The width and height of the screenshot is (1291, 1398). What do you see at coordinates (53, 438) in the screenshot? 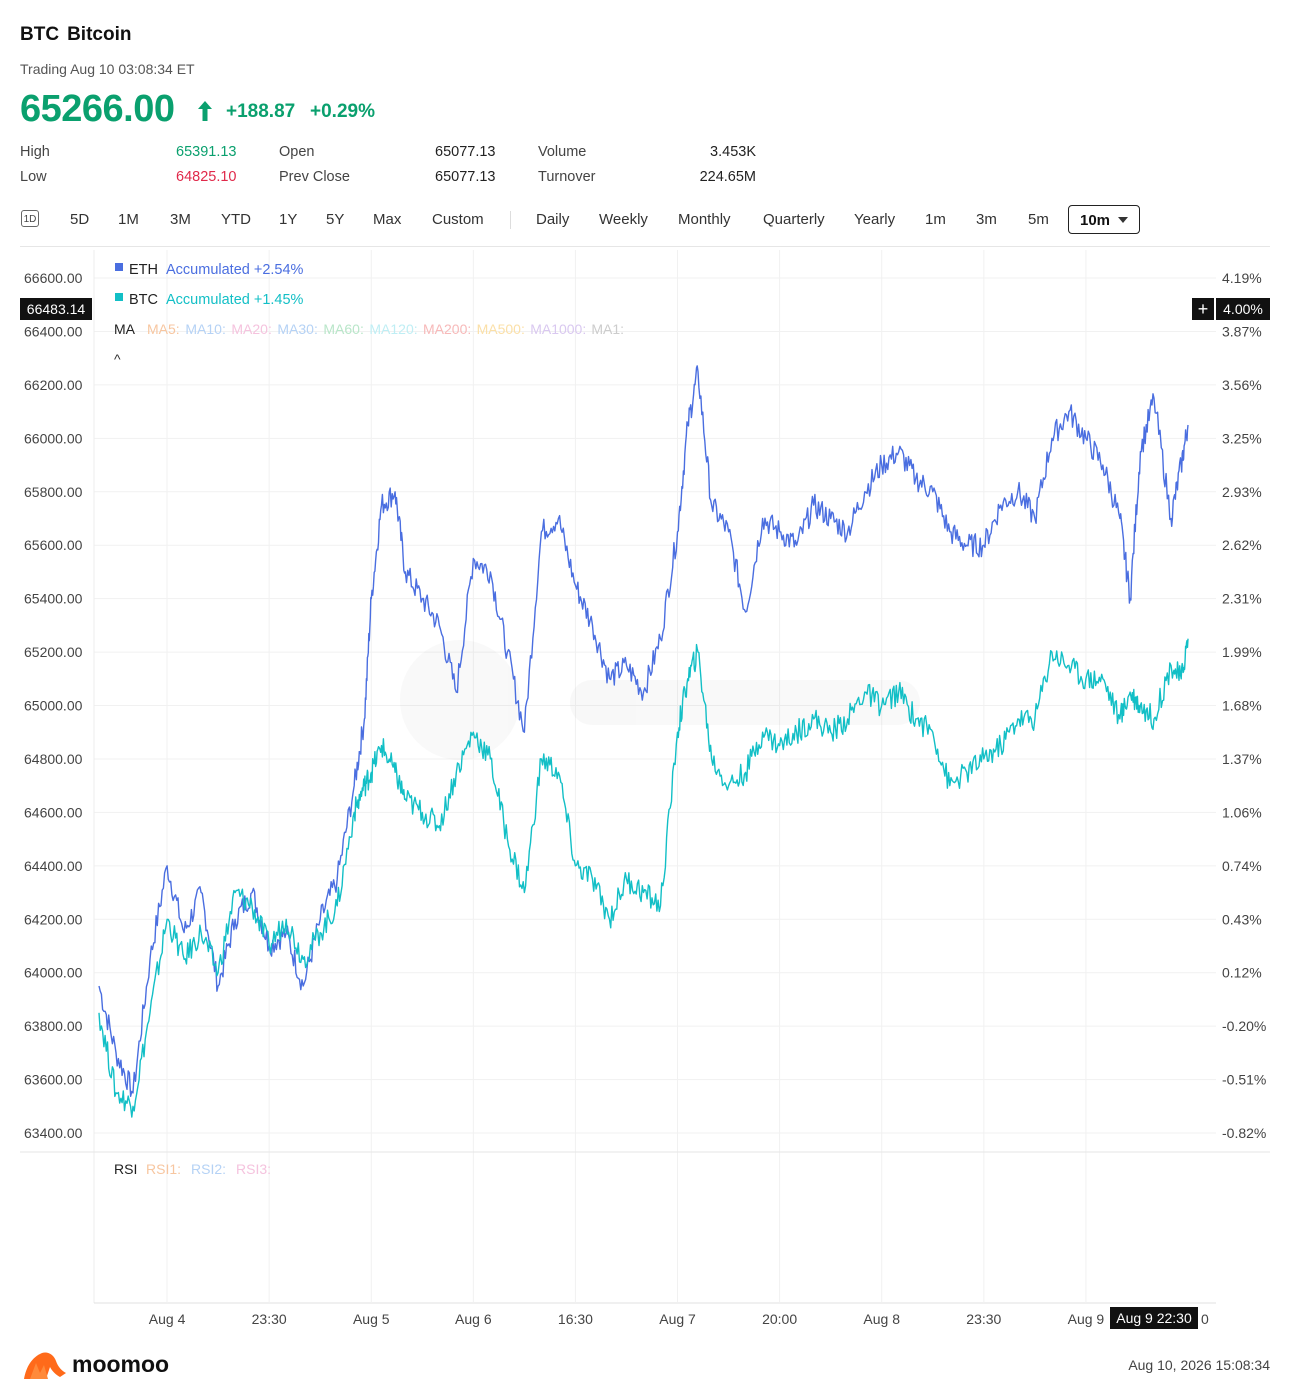
I see `y-left-tick: 66000.00` at bounding box center [53, 438].